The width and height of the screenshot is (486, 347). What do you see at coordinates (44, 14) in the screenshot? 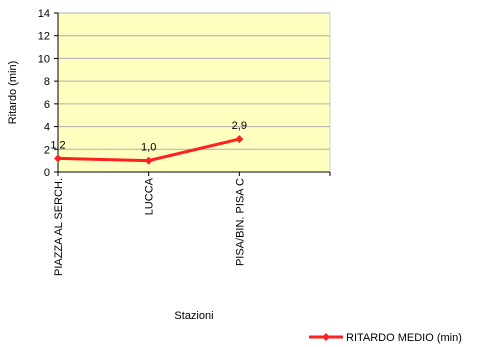
I see `y-tick-label: 14` at bounding box center [44, 14].